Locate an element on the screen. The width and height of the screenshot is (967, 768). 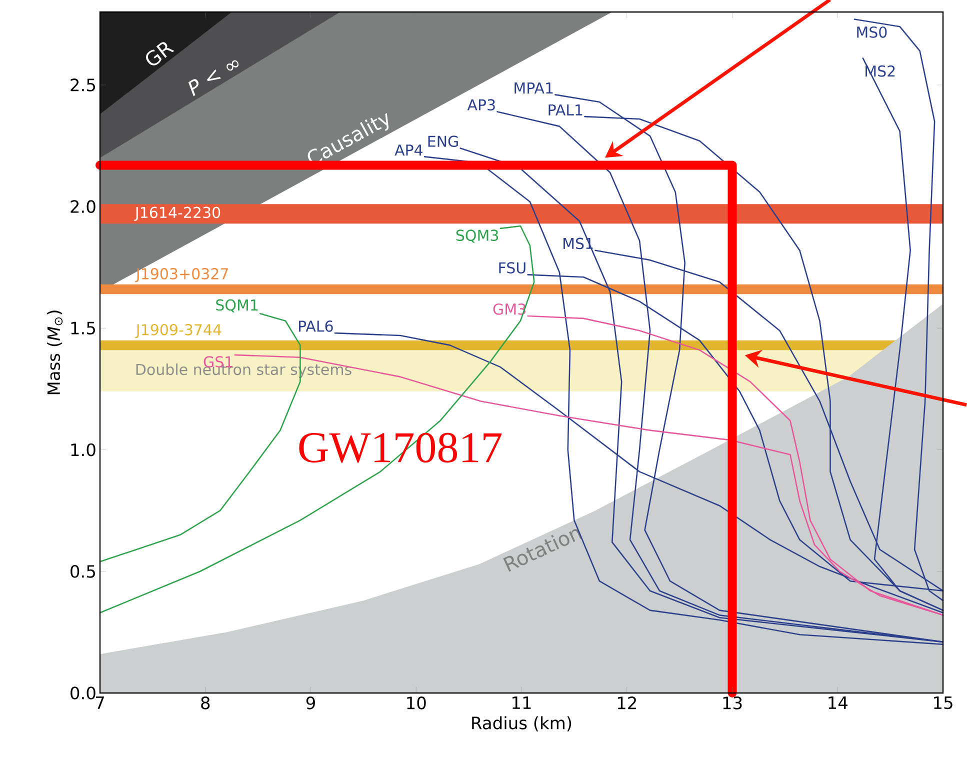
series-label: AP3 is located at coordinates (481, 105).